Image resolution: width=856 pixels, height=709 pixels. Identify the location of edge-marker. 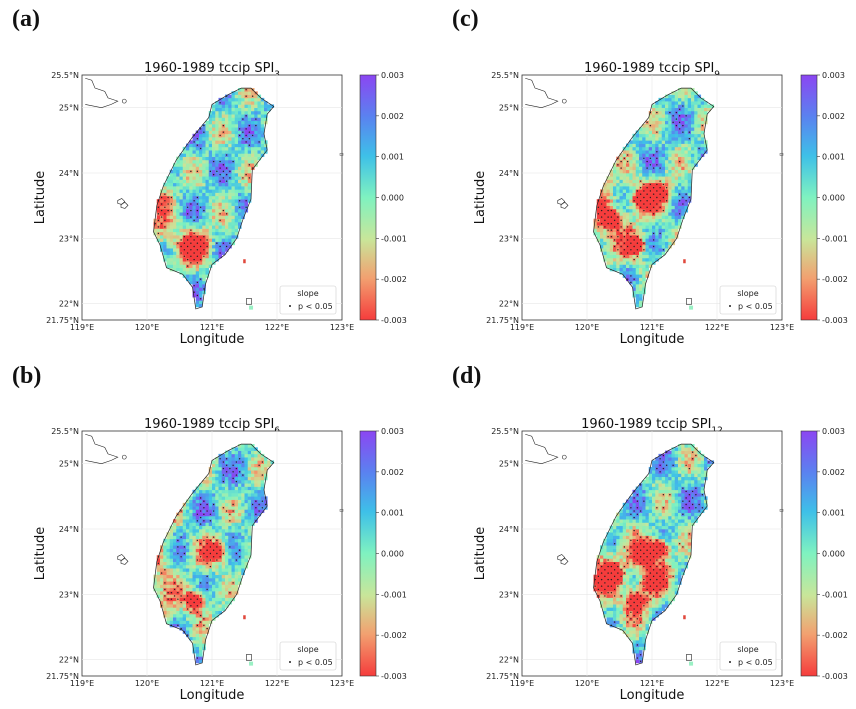
(781, 154).